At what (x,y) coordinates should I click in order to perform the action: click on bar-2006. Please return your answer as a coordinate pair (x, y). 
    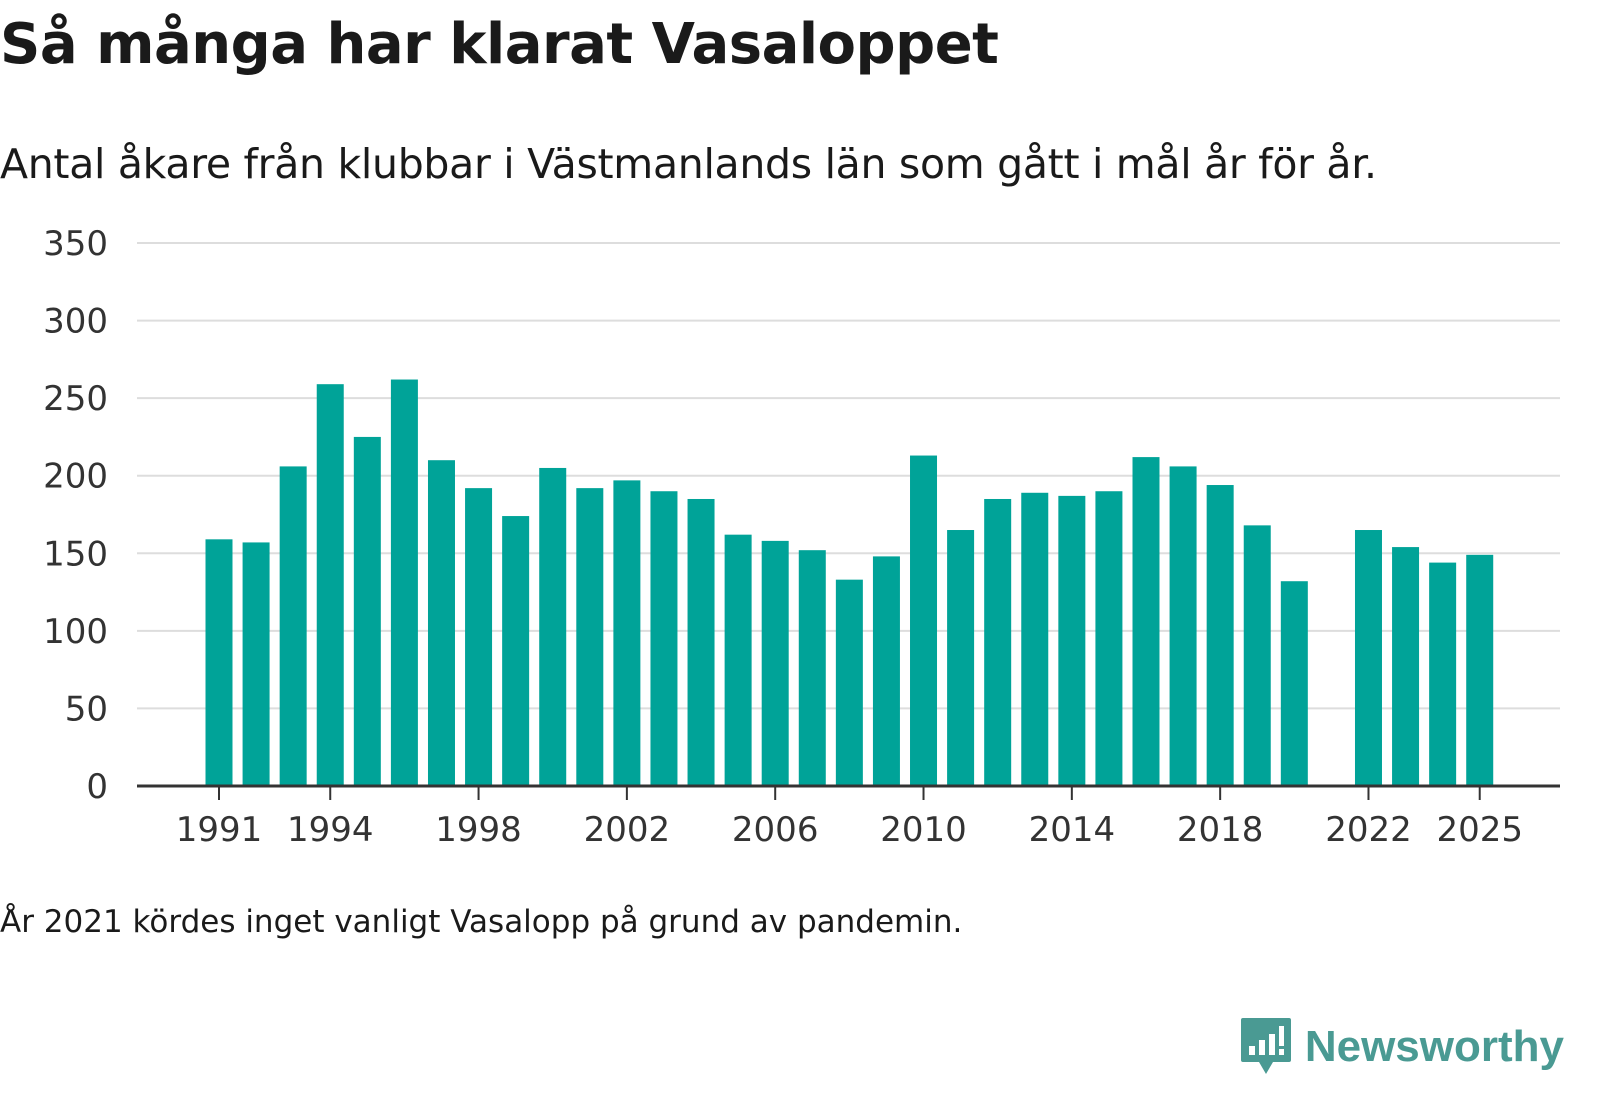
    Looking at the image, I should click on (775, 663).